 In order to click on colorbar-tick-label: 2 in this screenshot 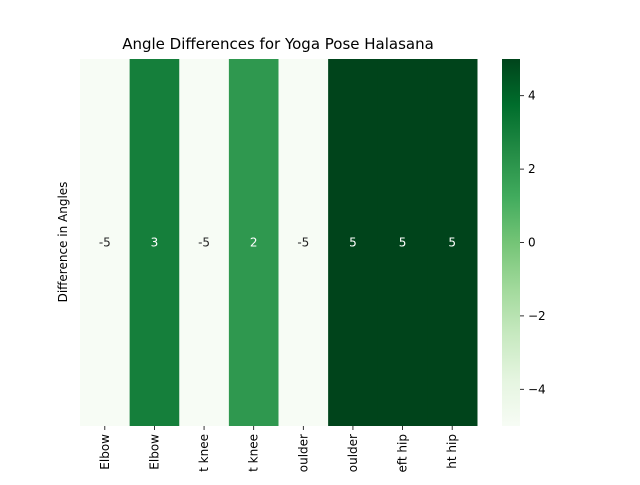, I will do `click(532, 169)`.